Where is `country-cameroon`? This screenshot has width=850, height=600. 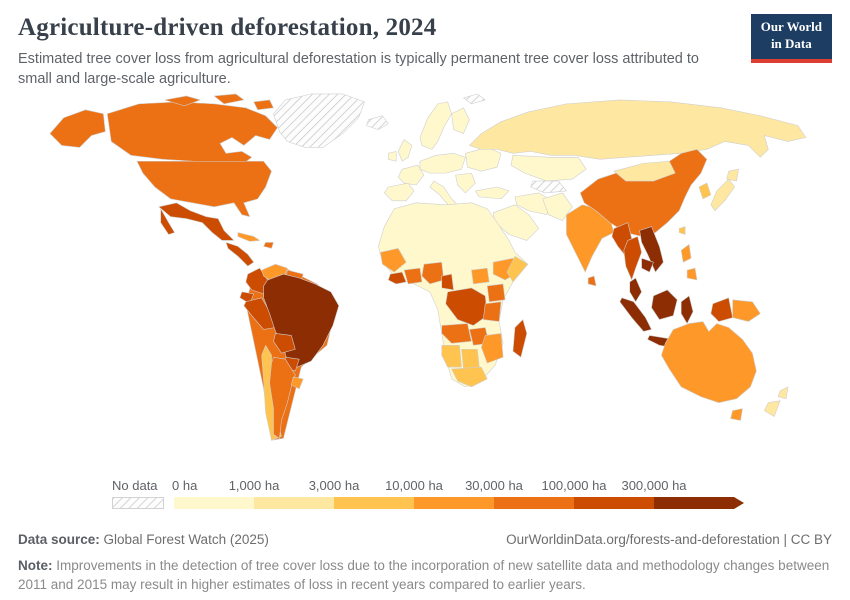
country-cameroon is located at coordinates (447, 282).